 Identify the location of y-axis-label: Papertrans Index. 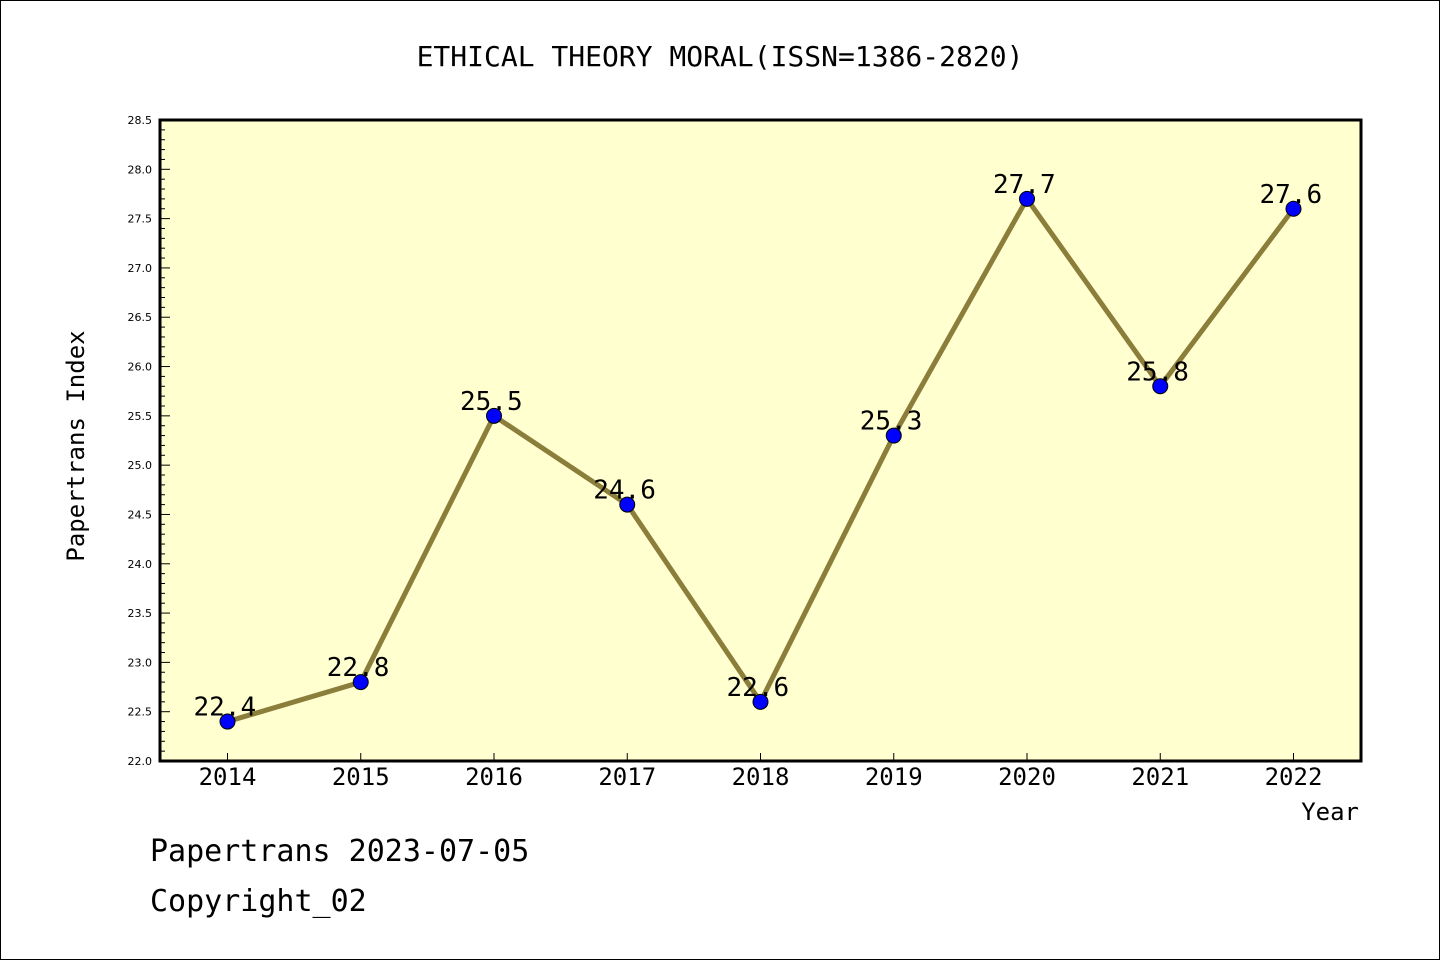
(76, 445).